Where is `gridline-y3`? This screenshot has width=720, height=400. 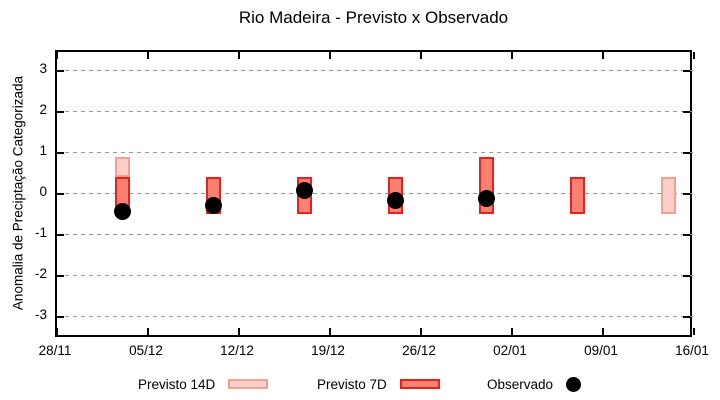 gridline-y3 is located at coordinates (375, 70).